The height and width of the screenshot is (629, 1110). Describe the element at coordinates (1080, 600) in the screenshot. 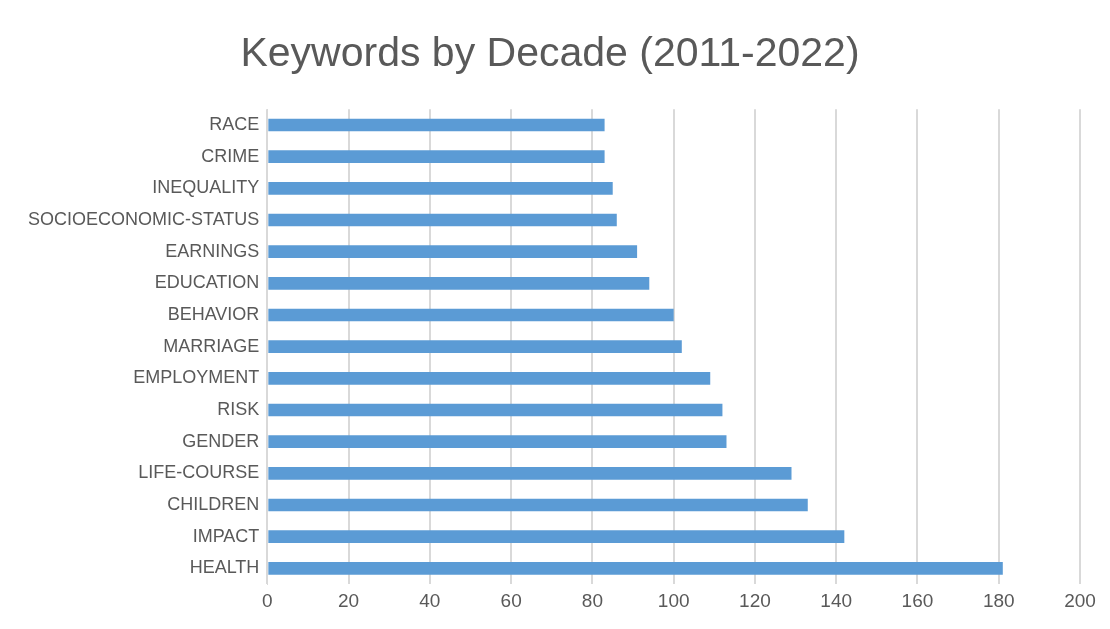

I see `x-tick-label: 200` at that location.